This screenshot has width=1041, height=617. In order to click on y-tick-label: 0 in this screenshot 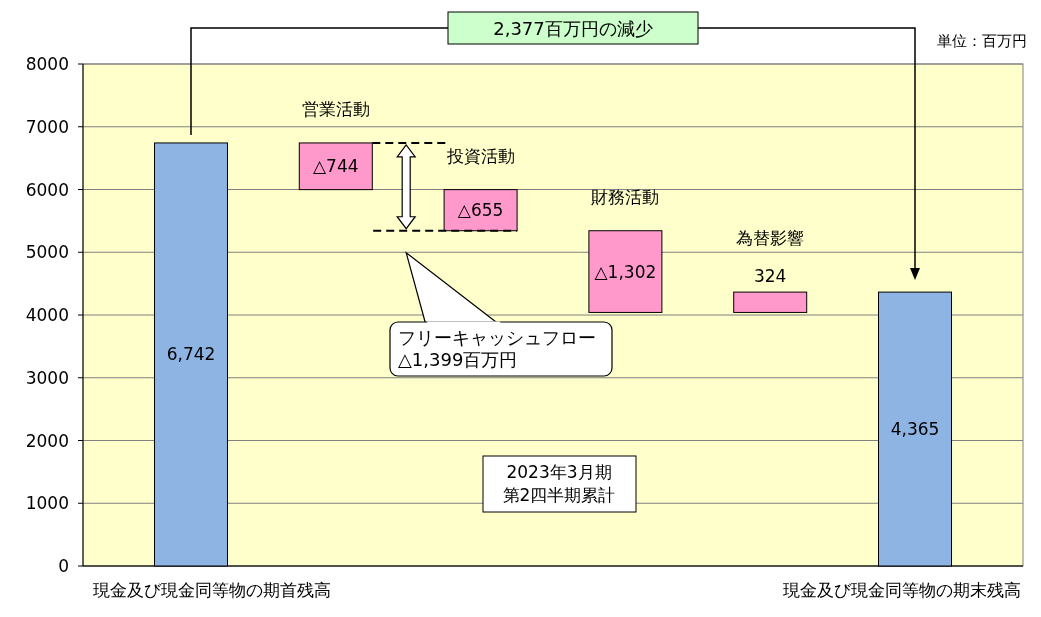, I will do `click(63, 566)`.